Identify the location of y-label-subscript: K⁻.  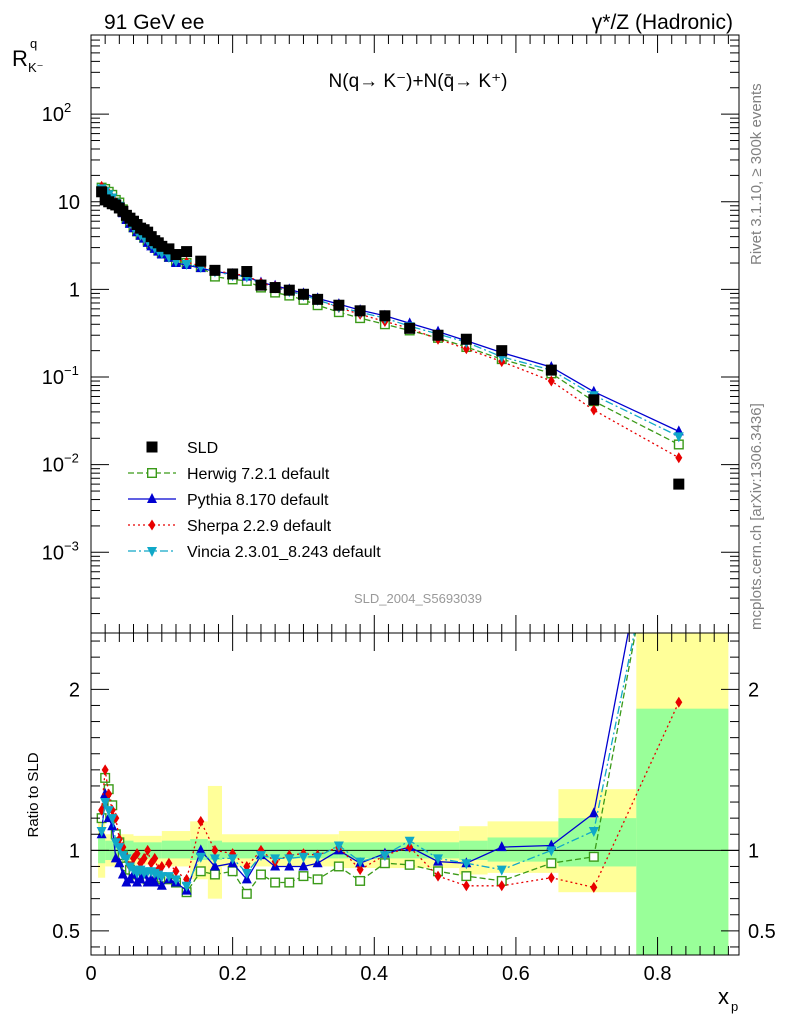
(36, 67).